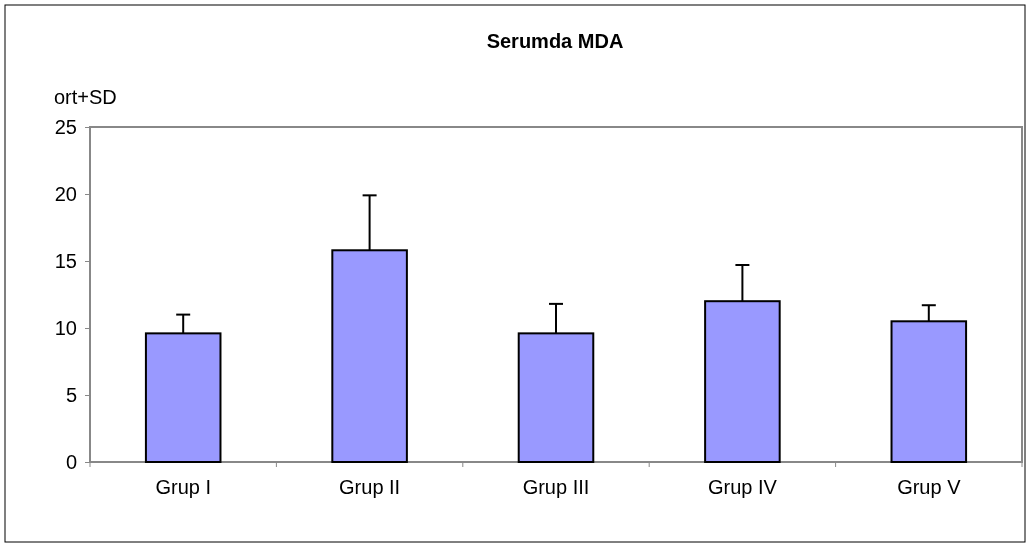 This screenshot has width=1030, height=547. I want to click on y-tick-label: 0, so click(71, 461).